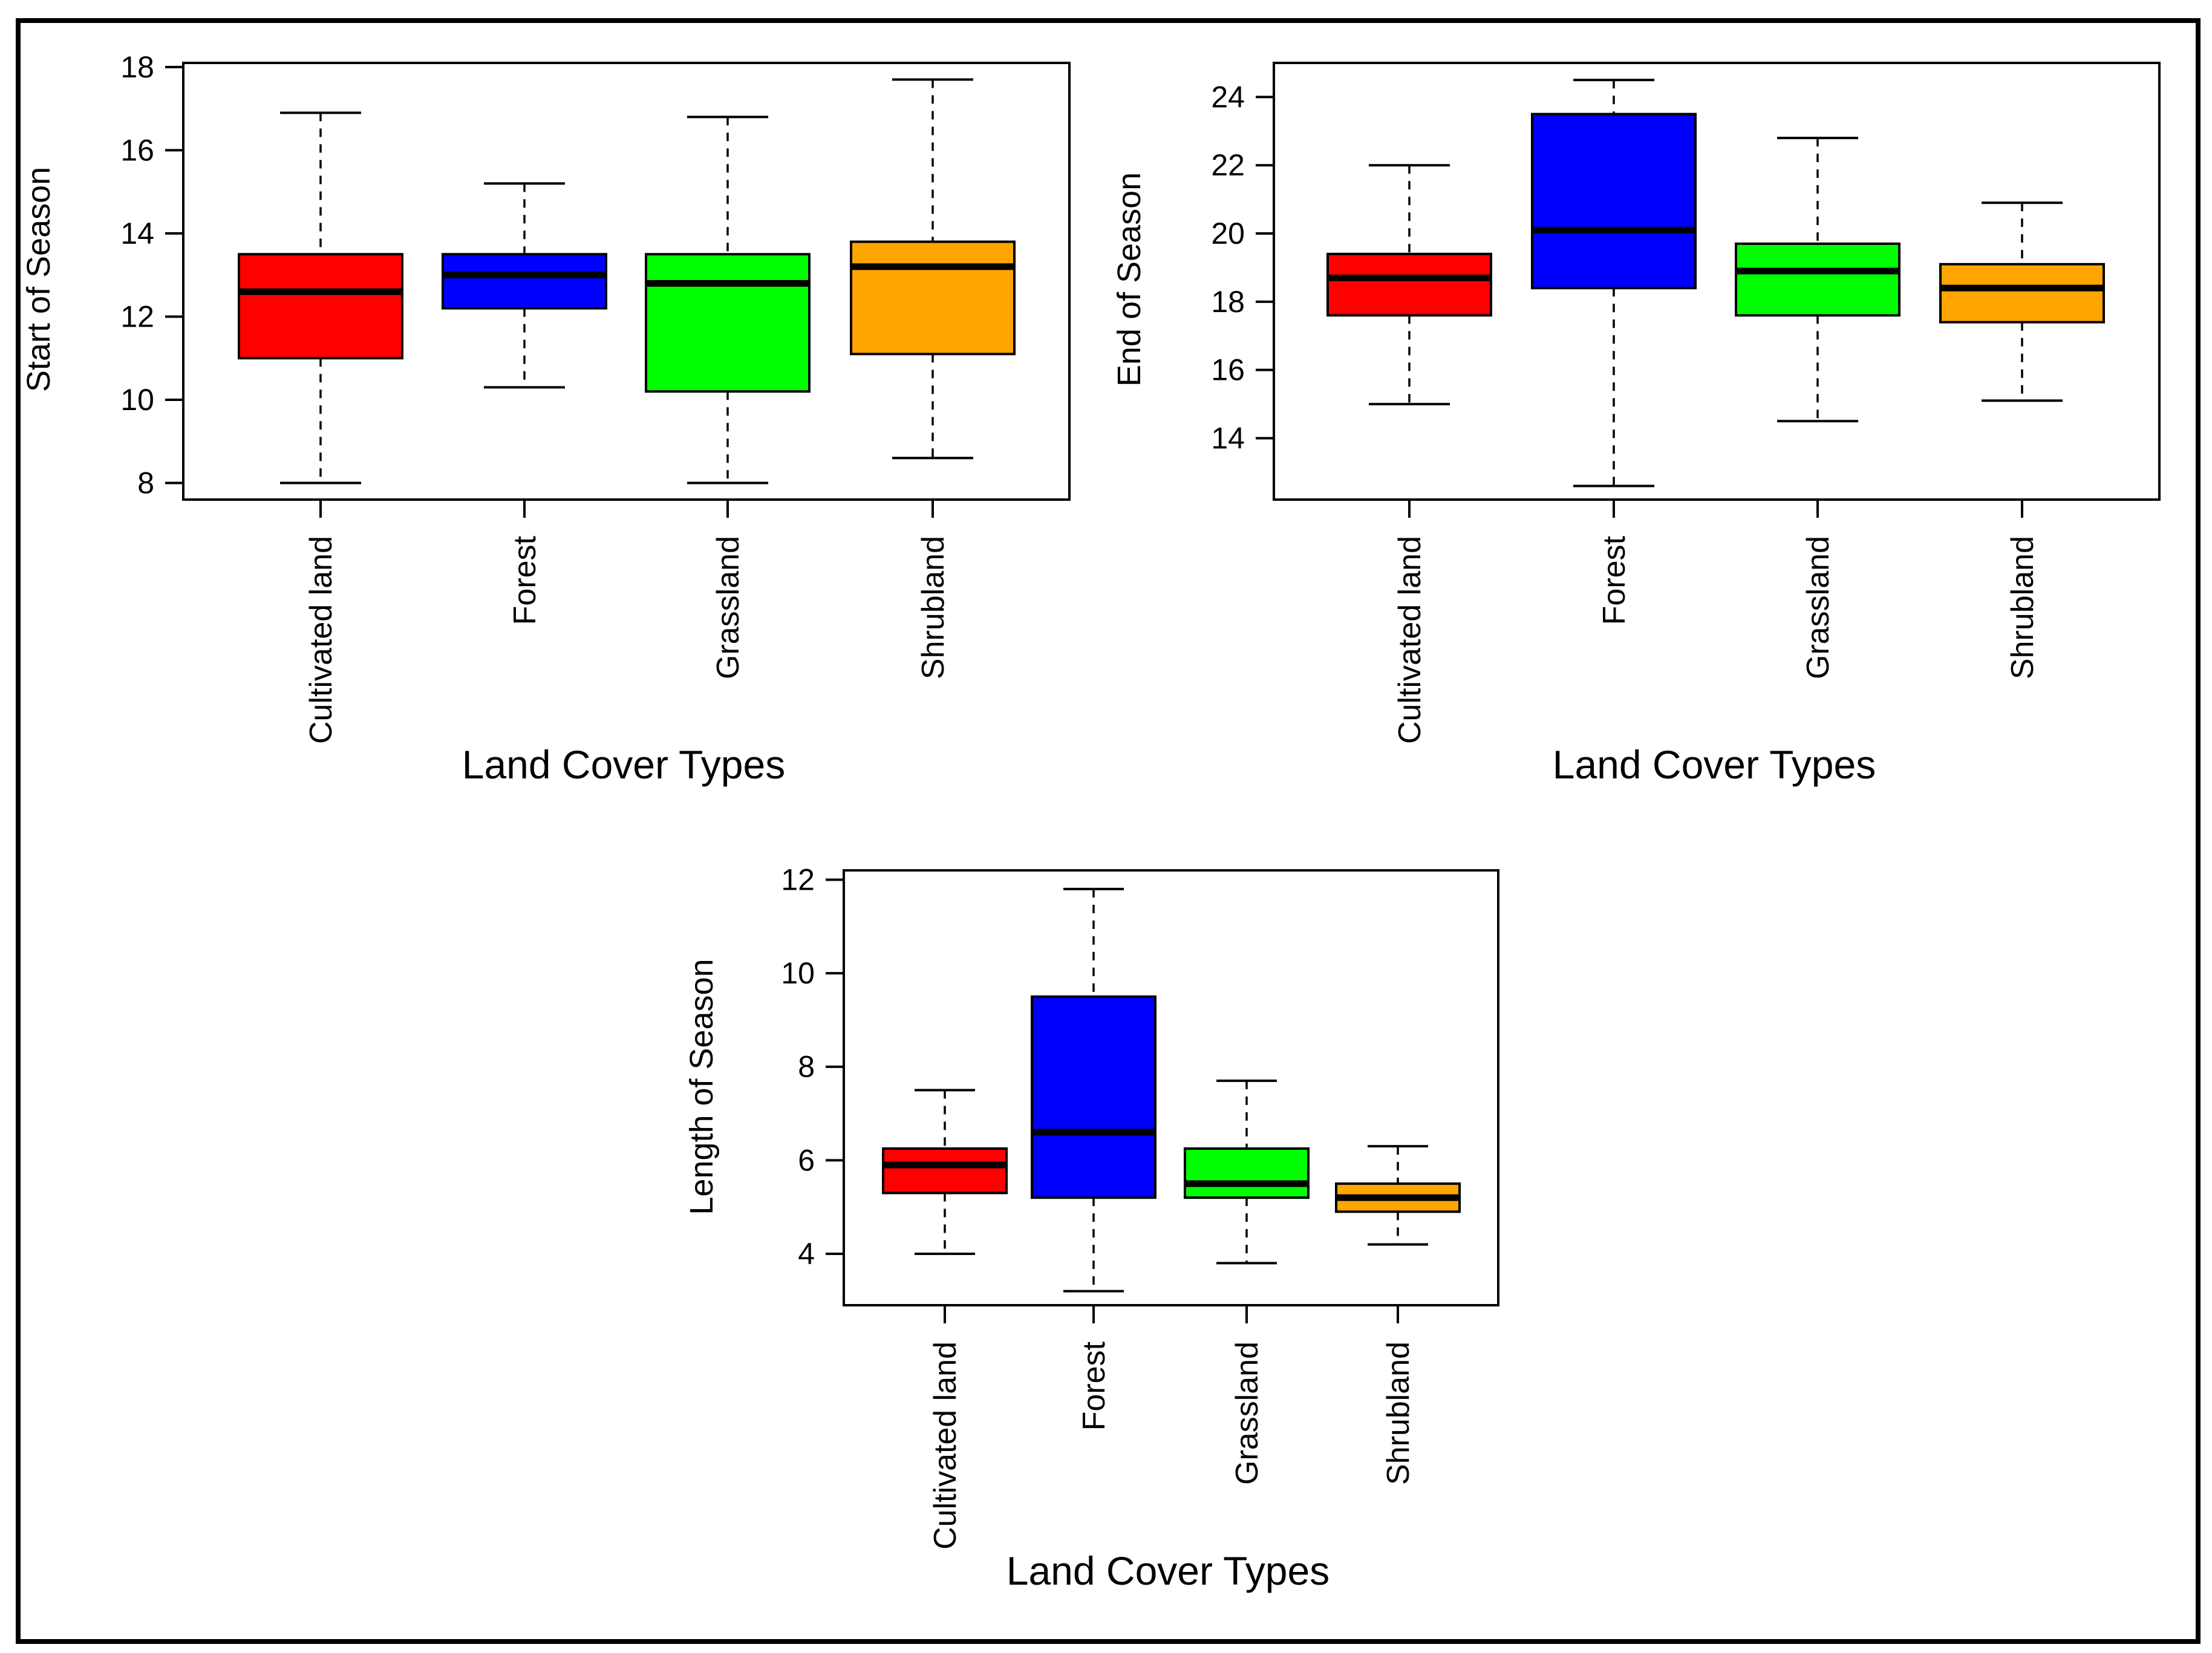 Image resolution: width=2212 pixels, height=1653 pixels. I want to click on y-axis-title: Start of Season, so click(39, 279).